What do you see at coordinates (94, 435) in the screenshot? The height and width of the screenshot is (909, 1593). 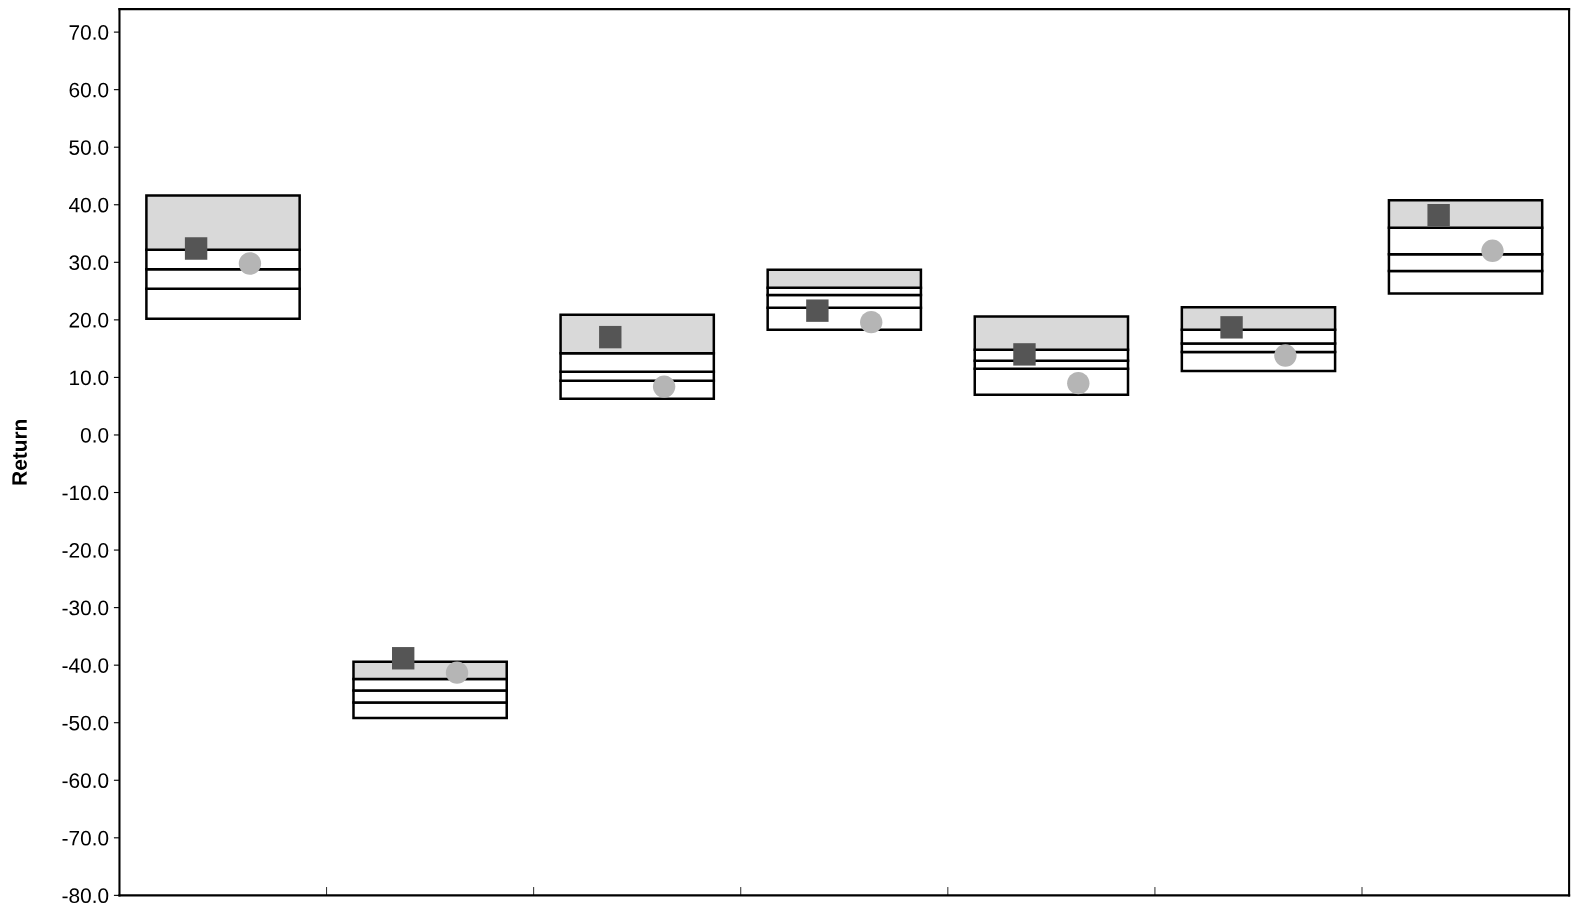 I see `y-tick-label: 0.0` at bounding box center [94, 435].